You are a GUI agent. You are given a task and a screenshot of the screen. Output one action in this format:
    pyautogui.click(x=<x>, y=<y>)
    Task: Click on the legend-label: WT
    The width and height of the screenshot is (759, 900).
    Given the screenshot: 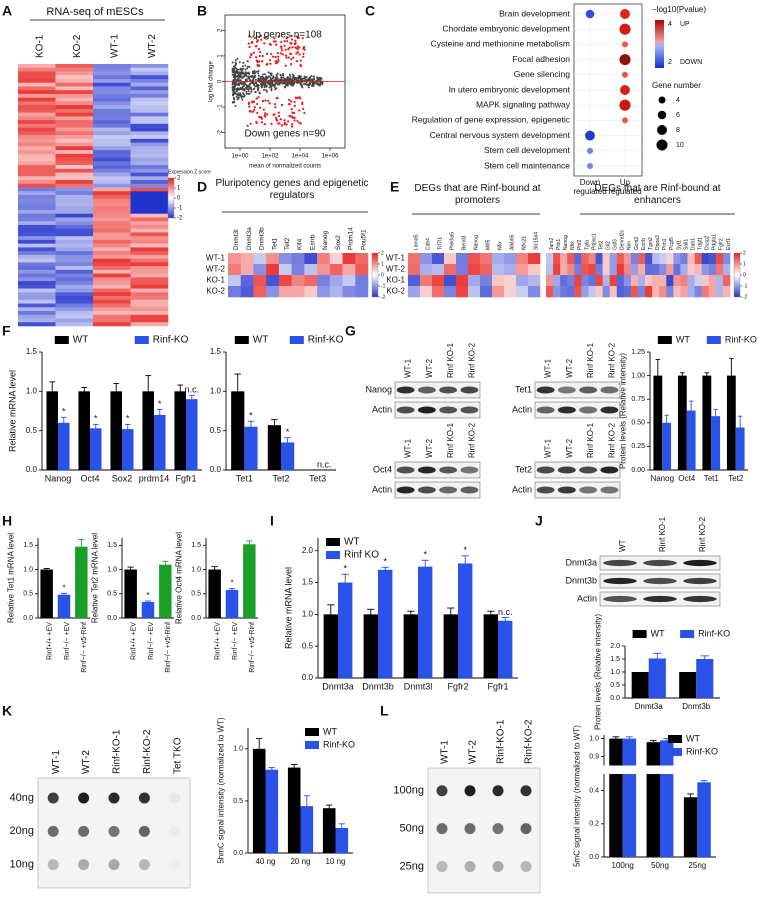 What is the action you would take?
    pyautogui.click(x=330, y=731)
    